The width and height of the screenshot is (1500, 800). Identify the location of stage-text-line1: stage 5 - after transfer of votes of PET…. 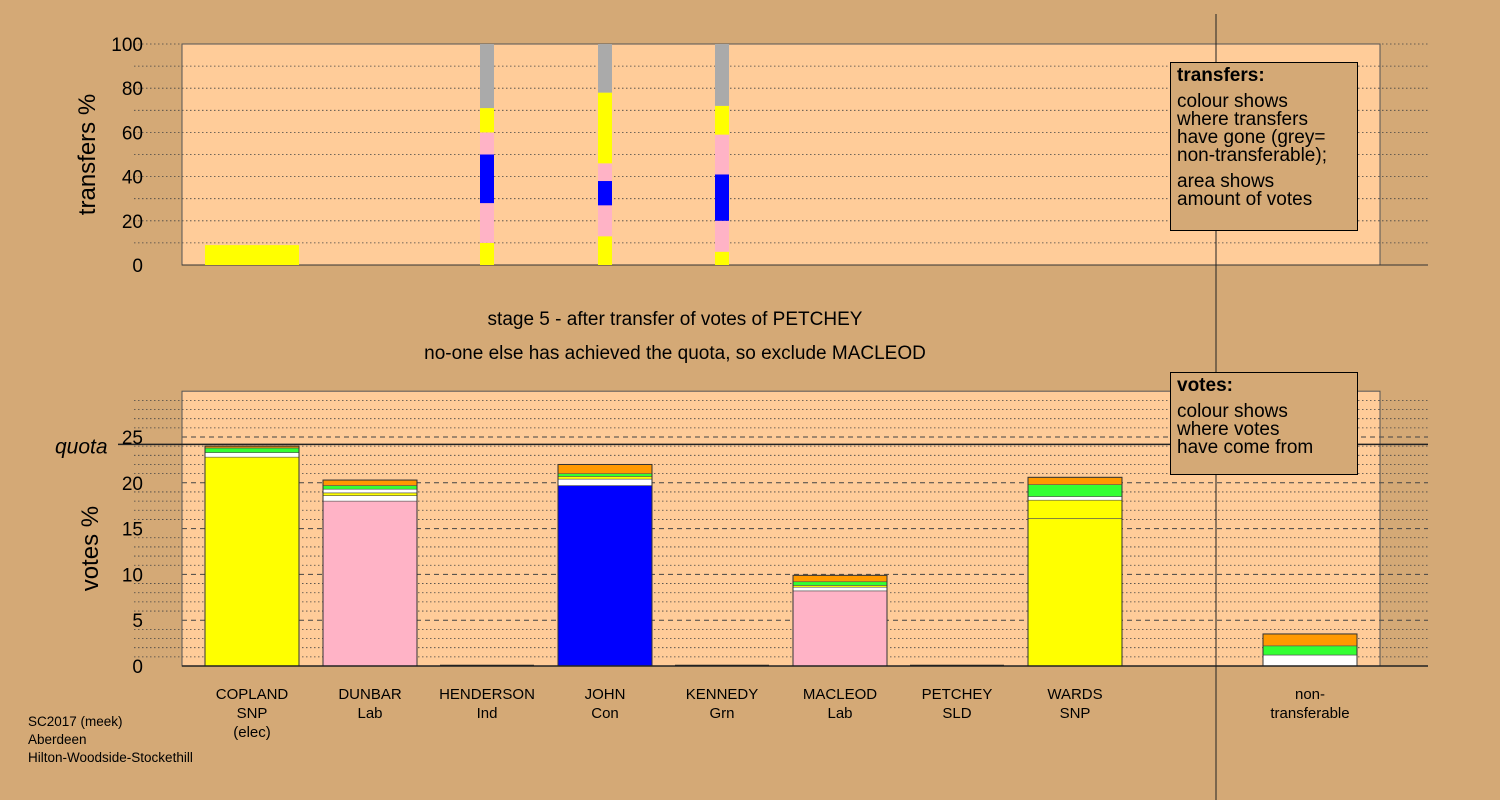
(675, 319).